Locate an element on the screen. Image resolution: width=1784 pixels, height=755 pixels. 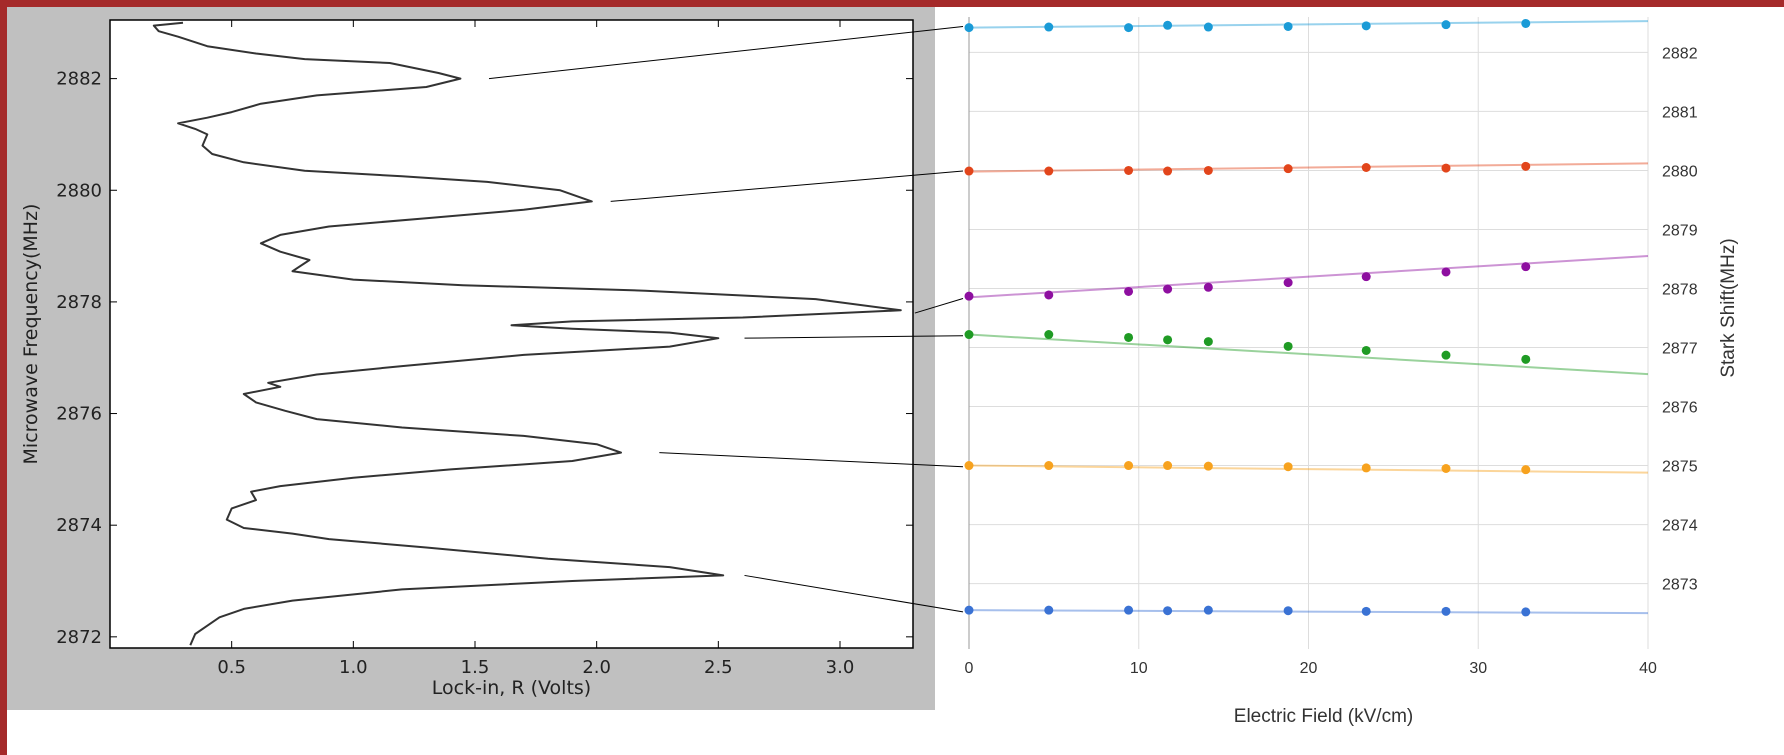
right-y-tick-label: 2879 is located at coordinates (1680, 230).